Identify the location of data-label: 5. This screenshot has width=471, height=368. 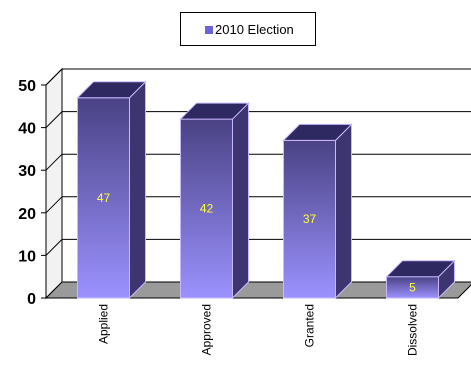
(412, 287).